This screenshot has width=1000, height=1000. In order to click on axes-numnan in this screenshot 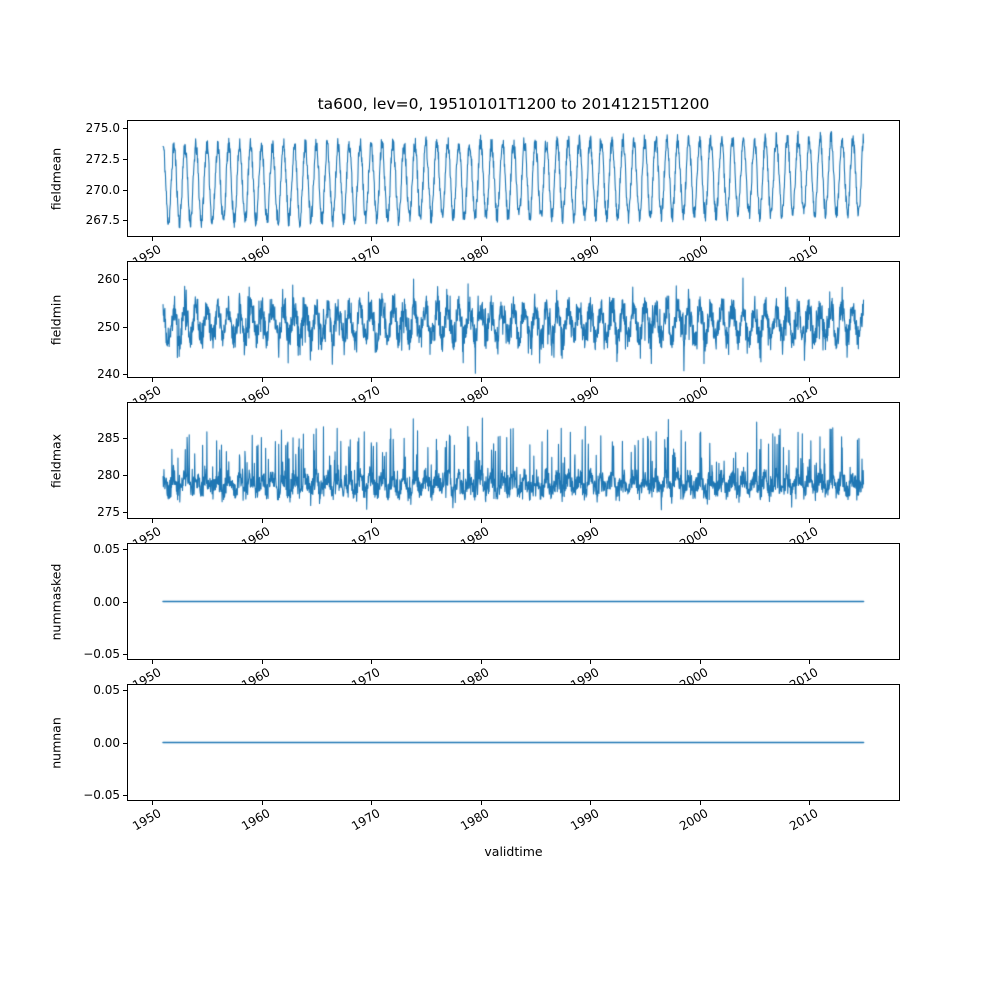, I will do `click(513, 742)`.